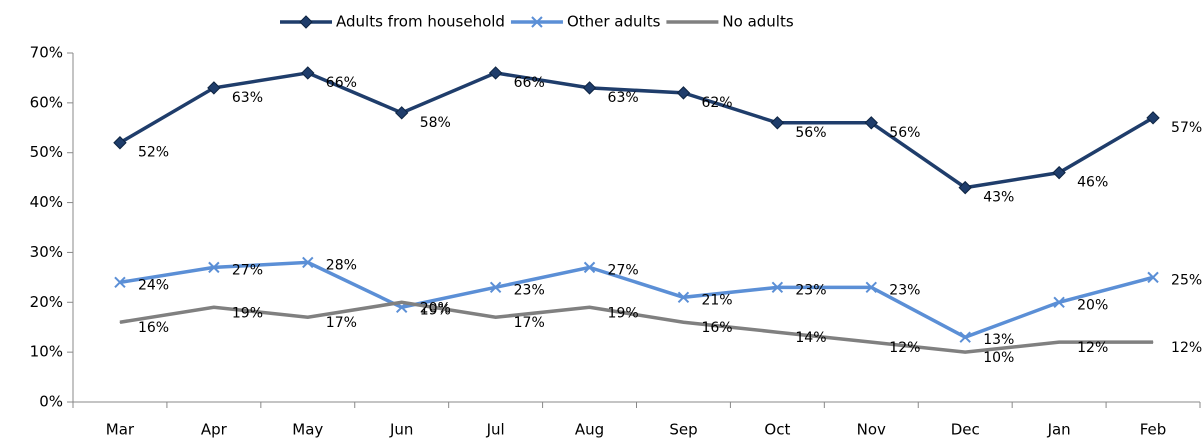 The image size is (1203, 442). What do you see at coordinates (1092, 183) in the screenshot?
I see `data-label: 46%` at bounding box center [1092, 183].